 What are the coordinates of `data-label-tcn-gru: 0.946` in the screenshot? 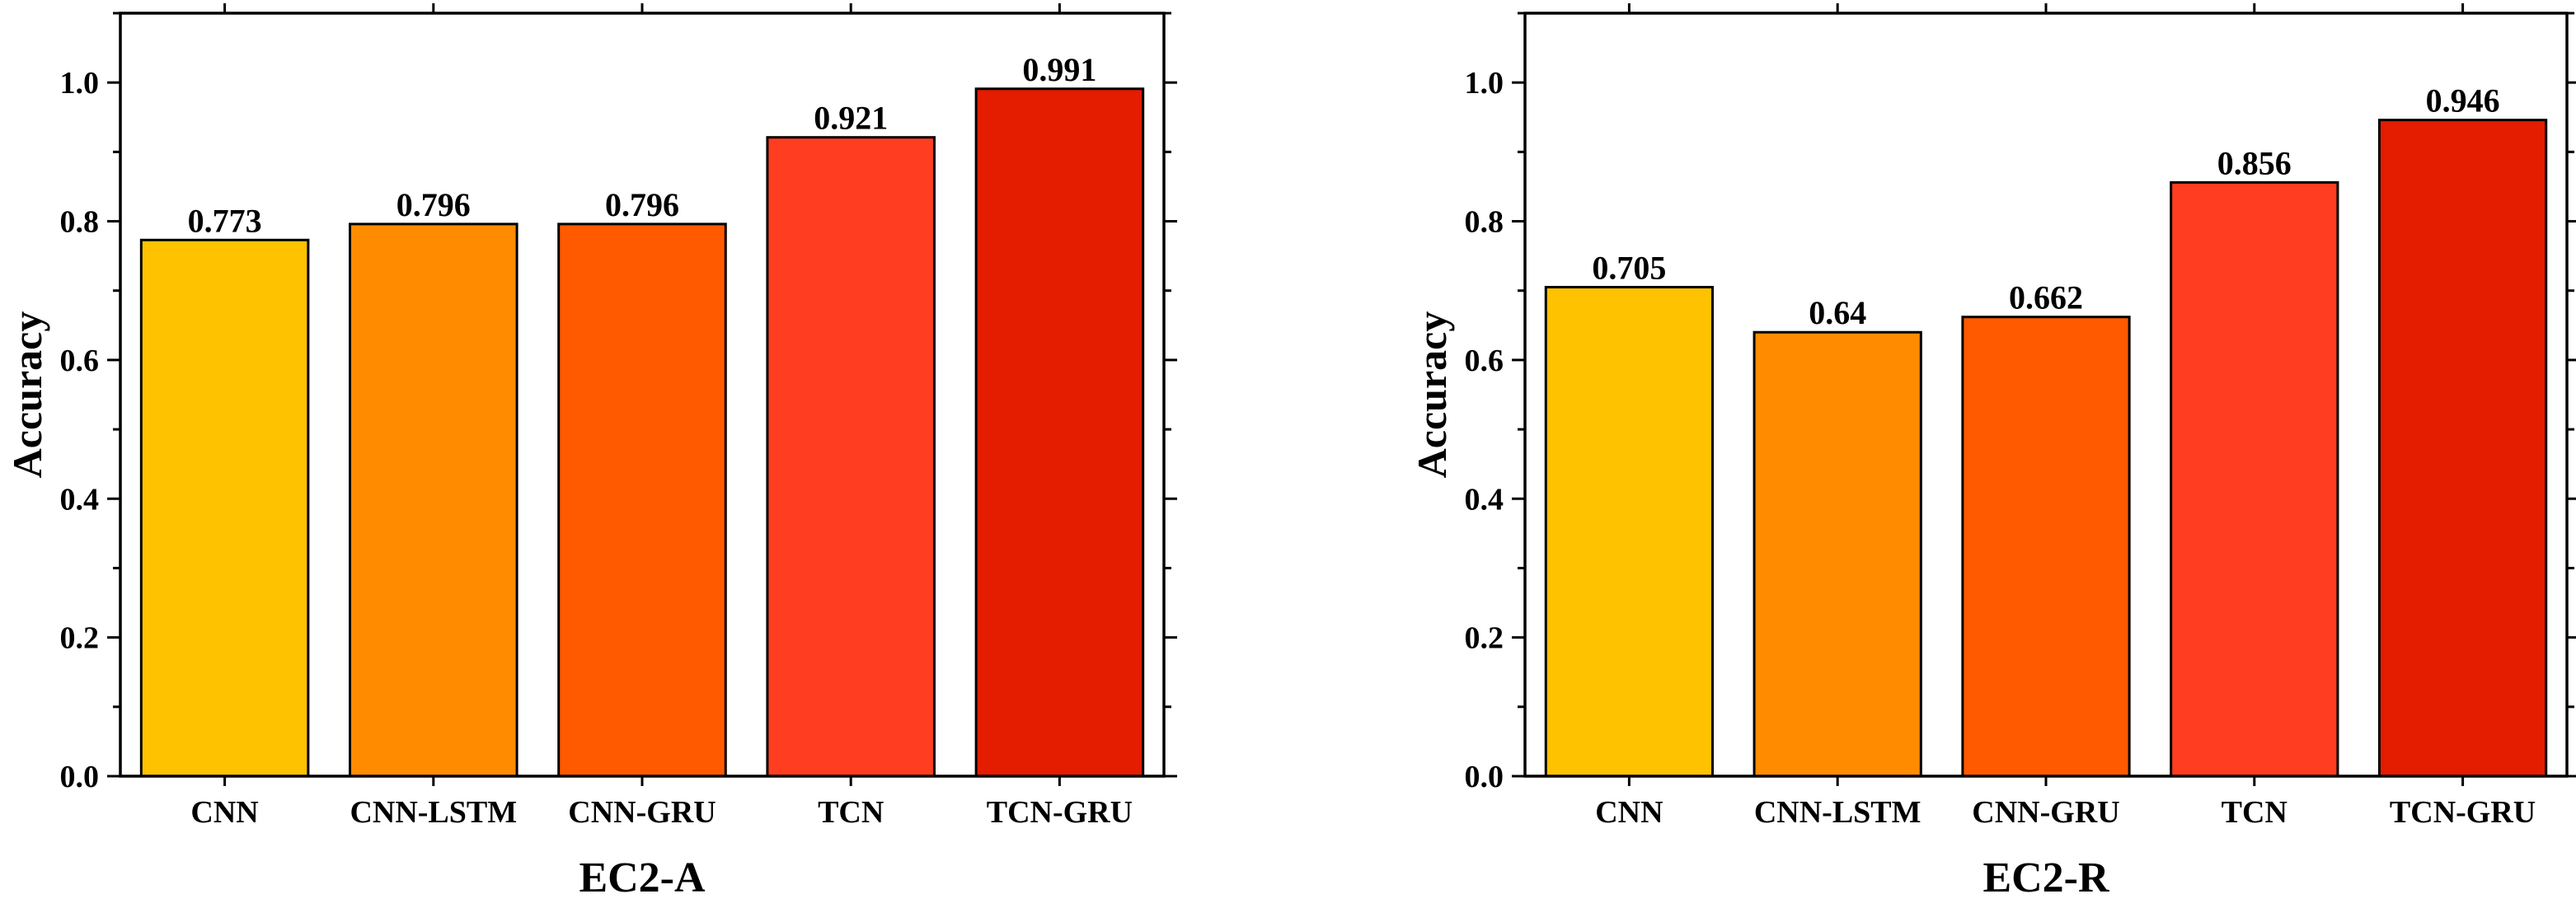 It's located at (2463, 100).